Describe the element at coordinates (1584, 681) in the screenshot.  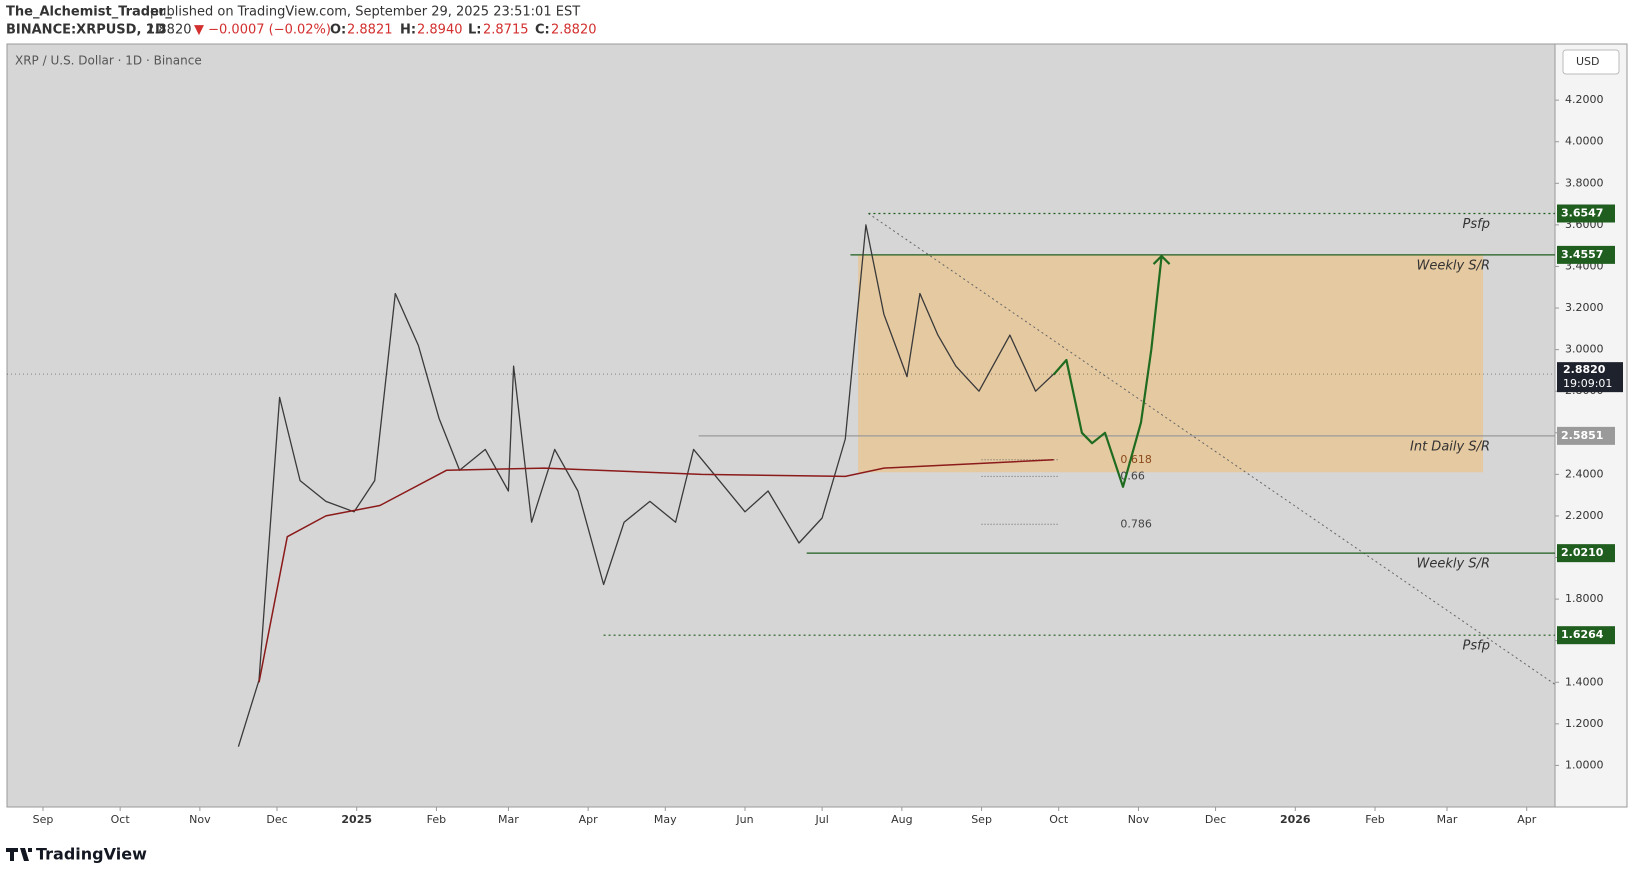
I see `y-tick-label: 1.4000` at that location.